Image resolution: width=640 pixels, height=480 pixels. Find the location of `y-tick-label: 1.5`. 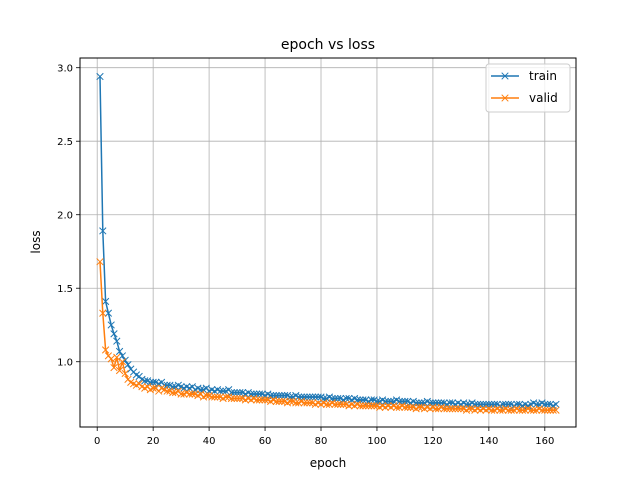

y-tick-label: 1.5 is located at coordinates (65, 289).